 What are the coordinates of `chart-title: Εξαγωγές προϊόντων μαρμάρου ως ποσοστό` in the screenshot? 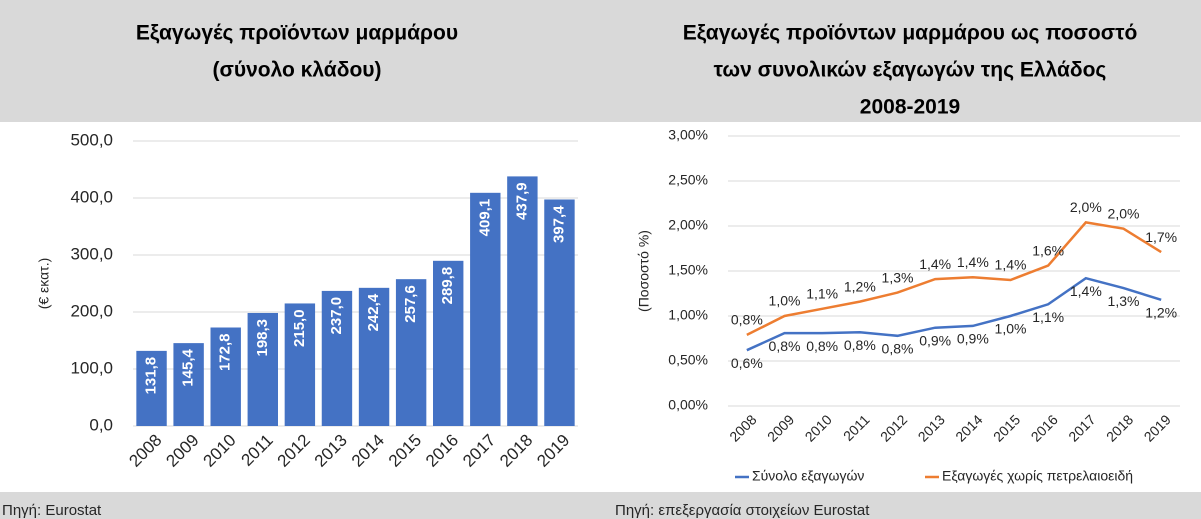 It's located at (910, 33).